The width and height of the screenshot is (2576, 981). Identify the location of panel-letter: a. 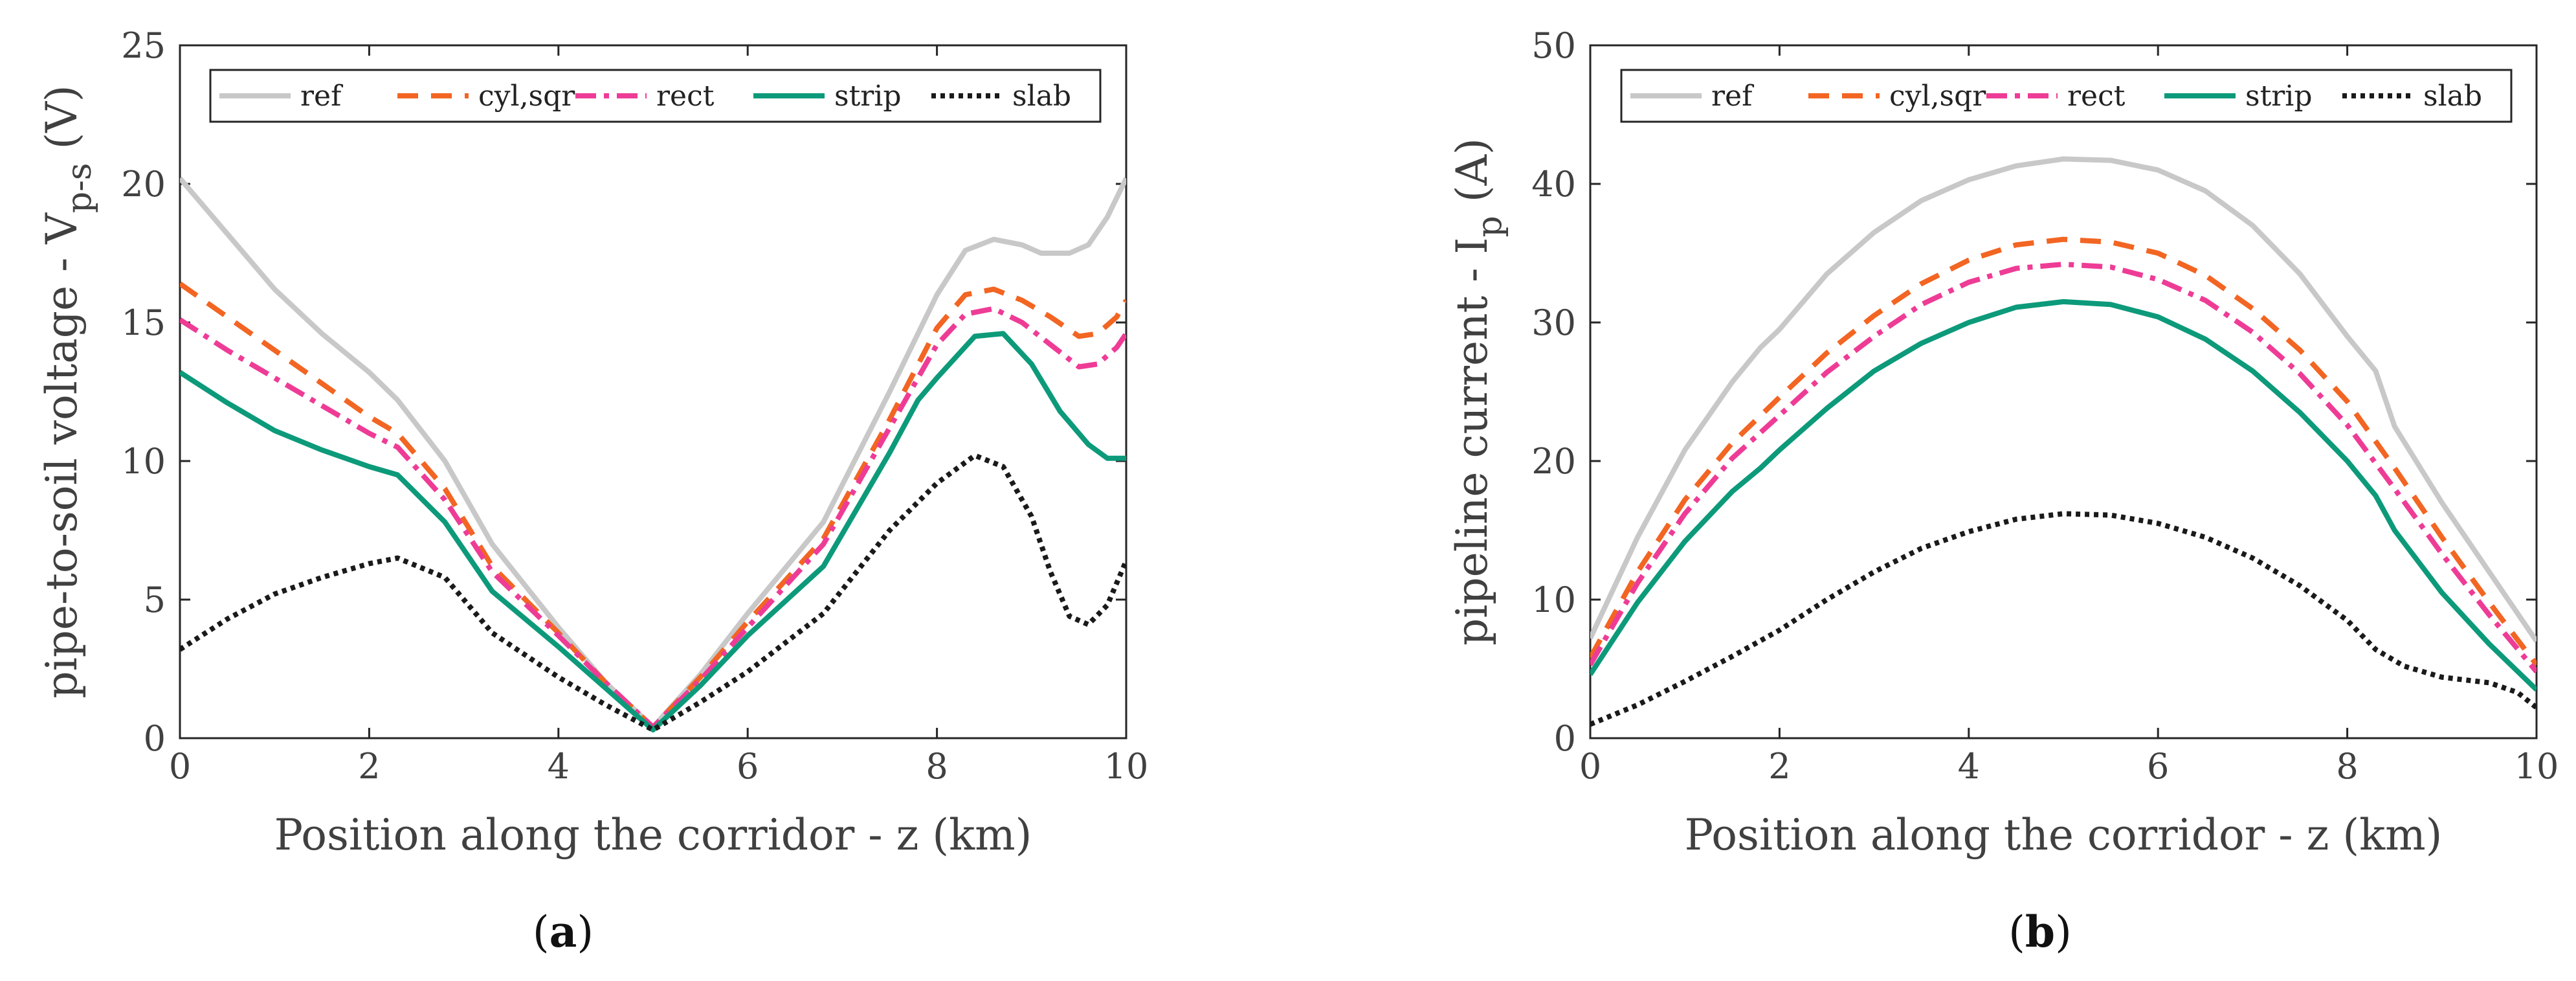
(563, 932).